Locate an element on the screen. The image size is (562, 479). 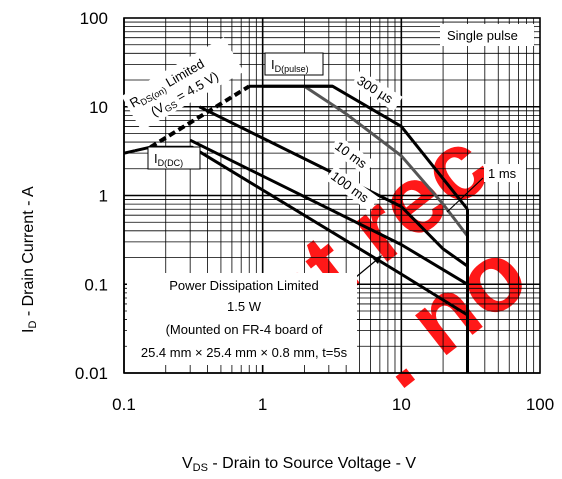
y-tick-label: 10 is located at coordinates (98, 107).